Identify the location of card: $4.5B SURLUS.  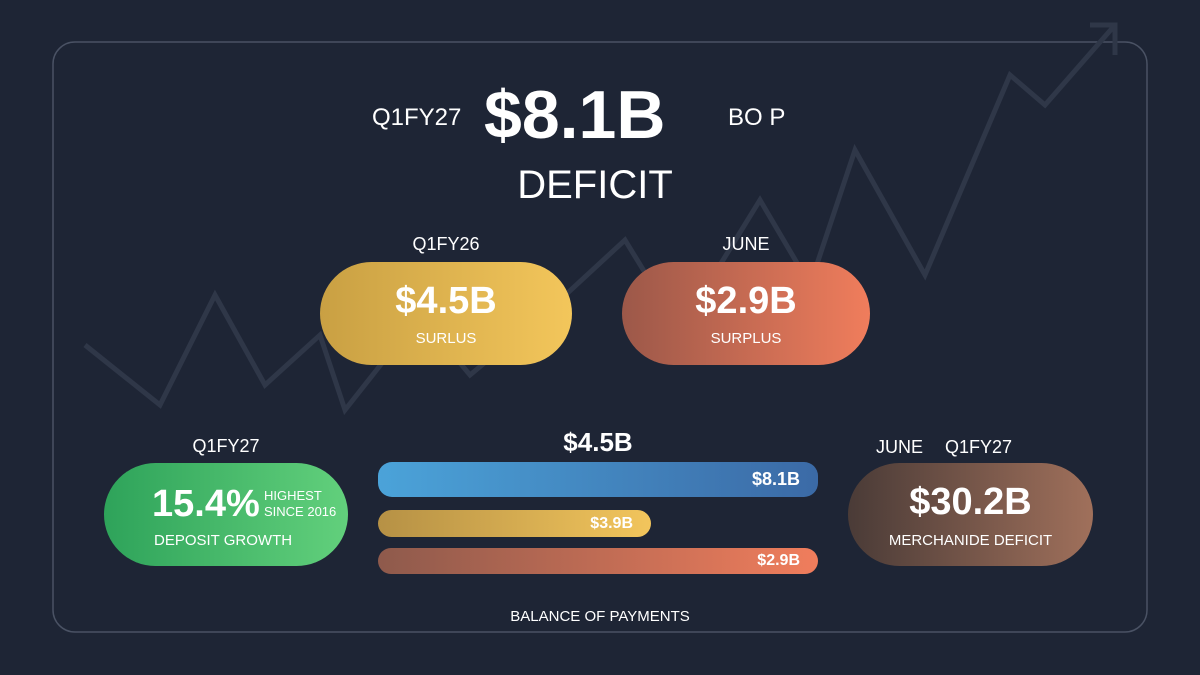
(446, 313).